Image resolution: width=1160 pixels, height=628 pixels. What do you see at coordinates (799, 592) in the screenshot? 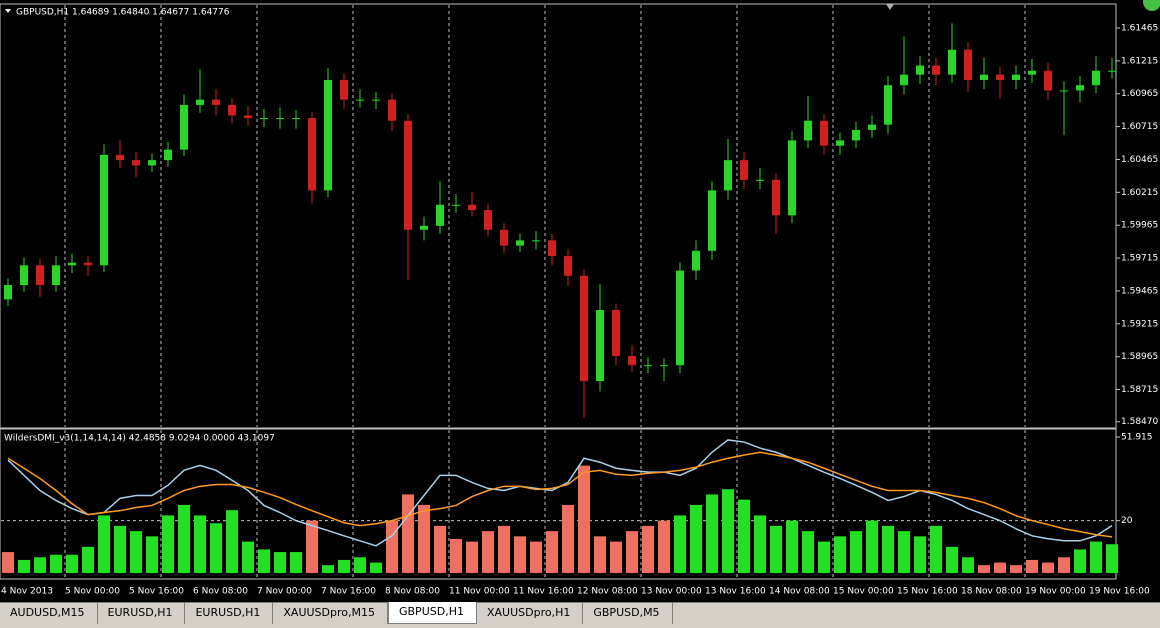
I see `x-tick-label: 14 Nov 08:00` at bounding box center [799, 592].